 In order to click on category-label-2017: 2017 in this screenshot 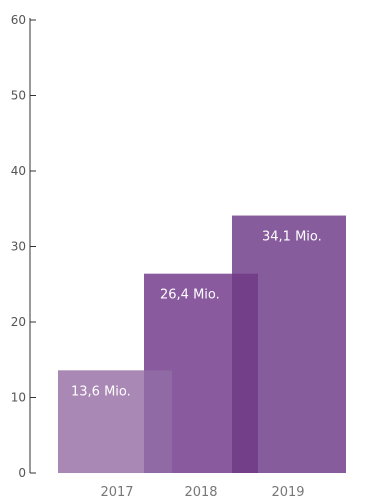, I will do `click(116, 492)`.